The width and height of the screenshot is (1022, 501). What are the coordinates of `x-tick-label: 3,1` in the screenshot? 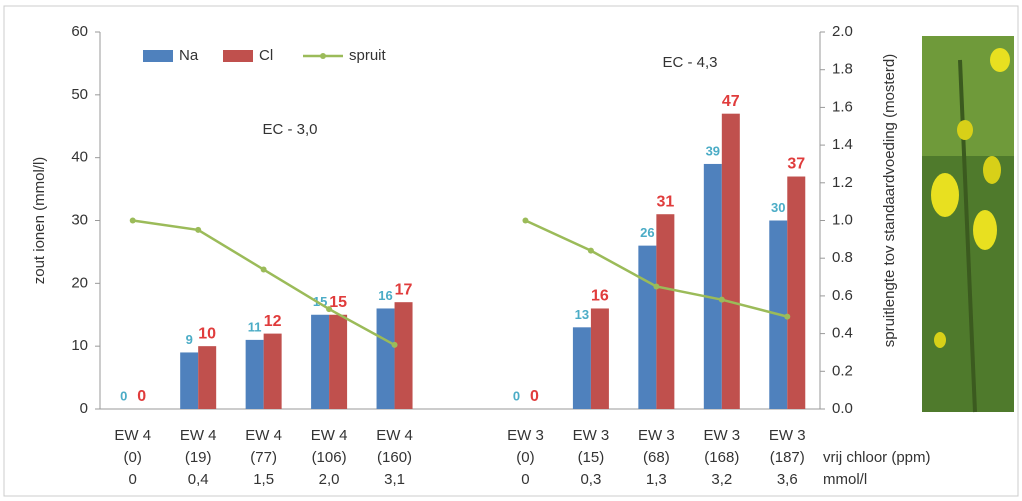 It's located at (394, 479).